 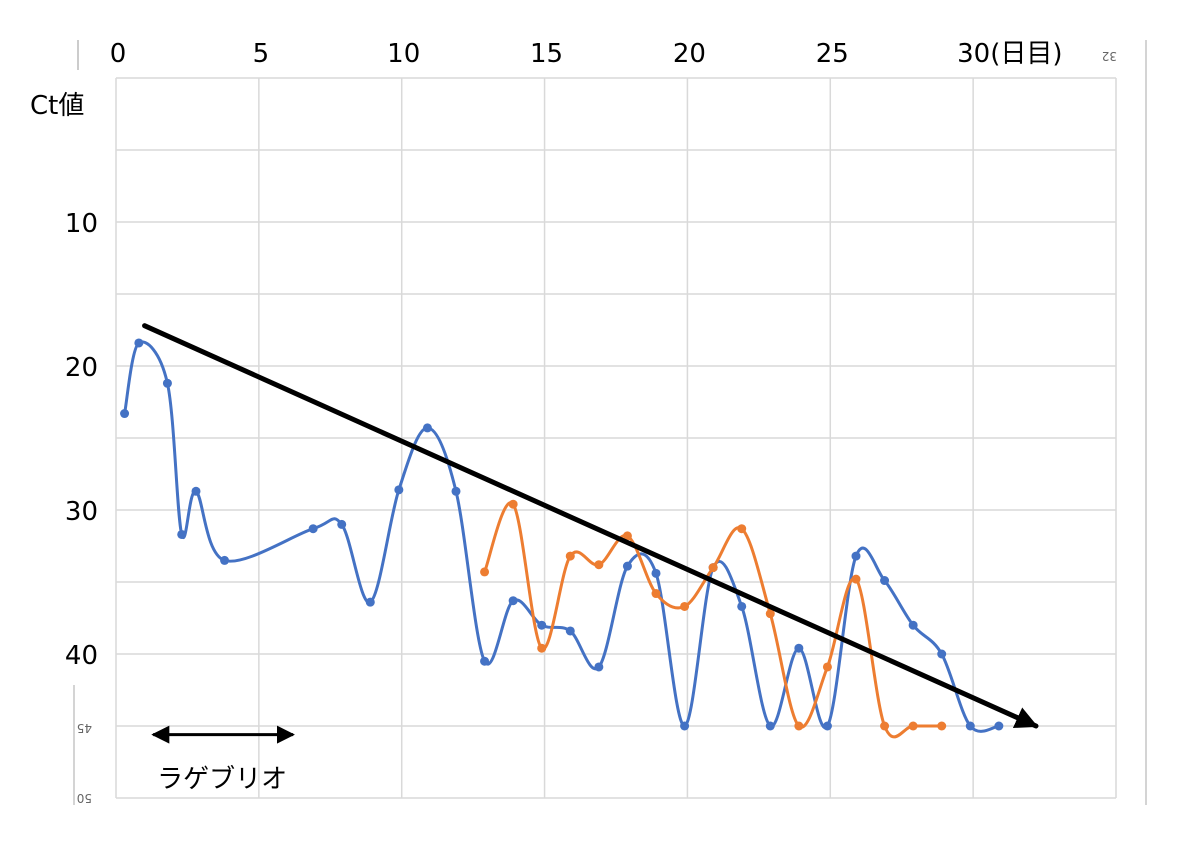 What do you see at coordinates (81, 512) in the screenshot?
I see `y-tick-label: 30` at bounding box center [81, 512].